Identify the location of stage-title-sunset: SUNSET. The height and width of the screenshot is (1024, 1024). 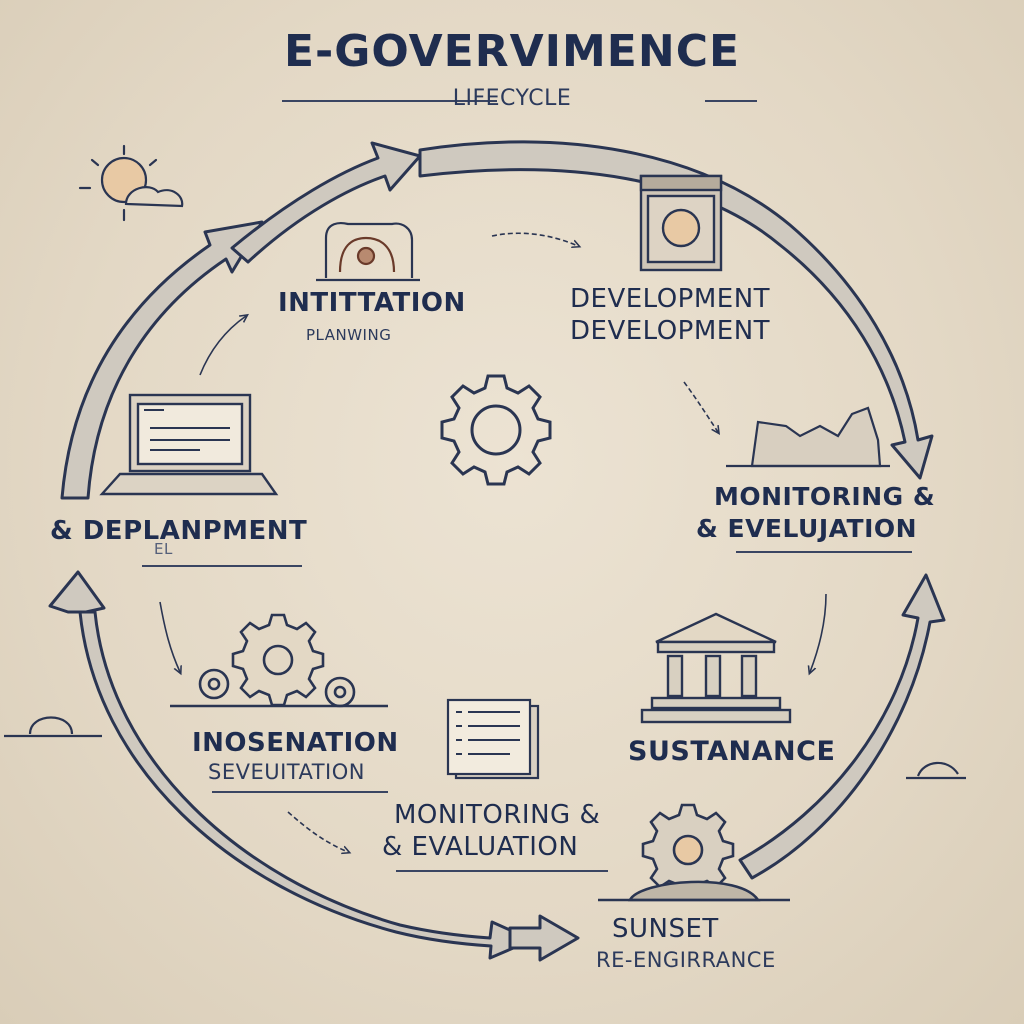
(665, 929).